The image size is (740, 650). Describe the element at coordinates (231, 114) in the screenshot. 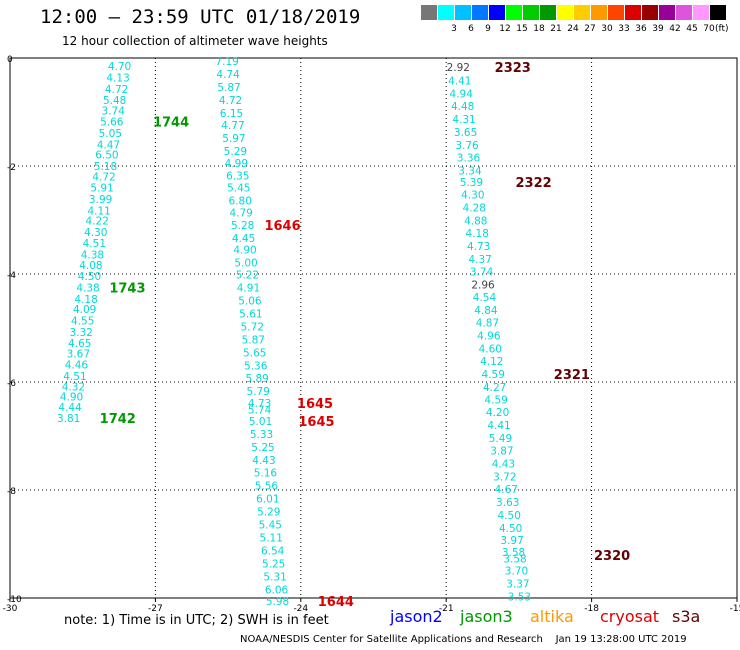

I see `swh-value: 6.15` at that location.